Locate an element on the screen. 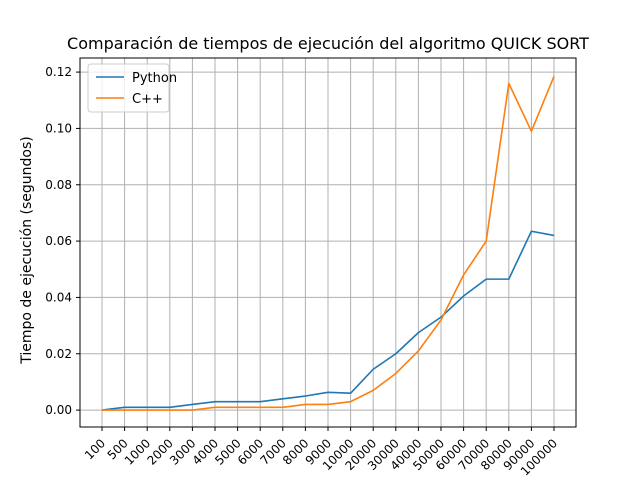 This screenshot has height=480, width=640. y-tick-label: 0.02 is located at coordinates (58, 354).